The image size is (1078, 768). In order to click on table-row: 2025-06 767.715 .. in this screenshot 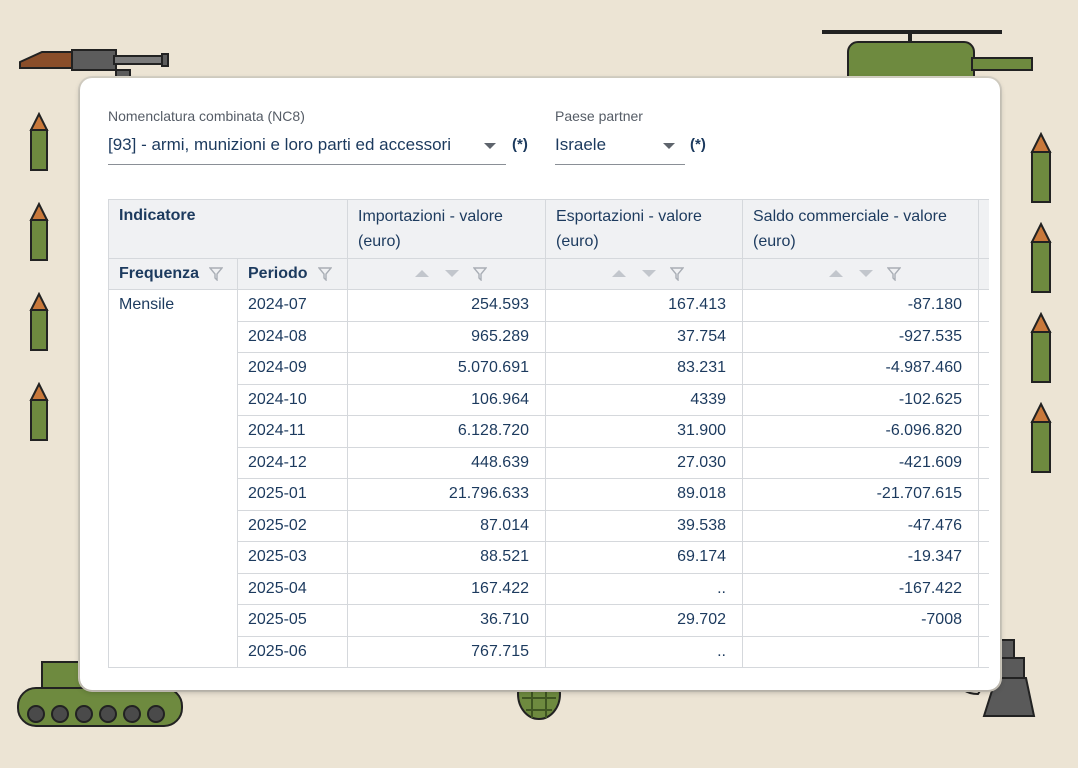, I will do `click(549, 651)`.